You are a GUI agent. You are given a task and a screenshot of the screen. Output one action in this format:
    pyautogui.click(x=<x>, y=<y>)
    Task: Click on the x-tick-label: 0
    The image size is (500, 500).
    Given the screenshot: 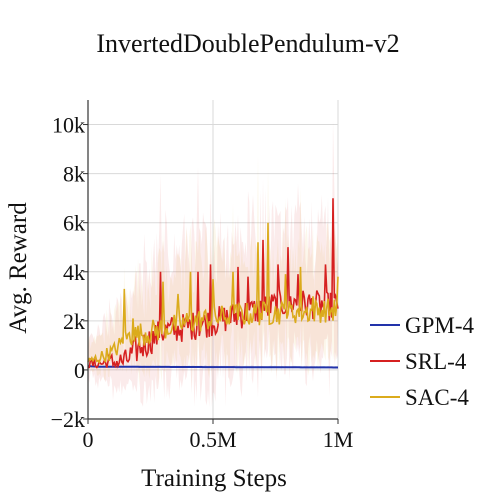 What is the action you would take?
    pyautogui.click(x=88, y=439)
    